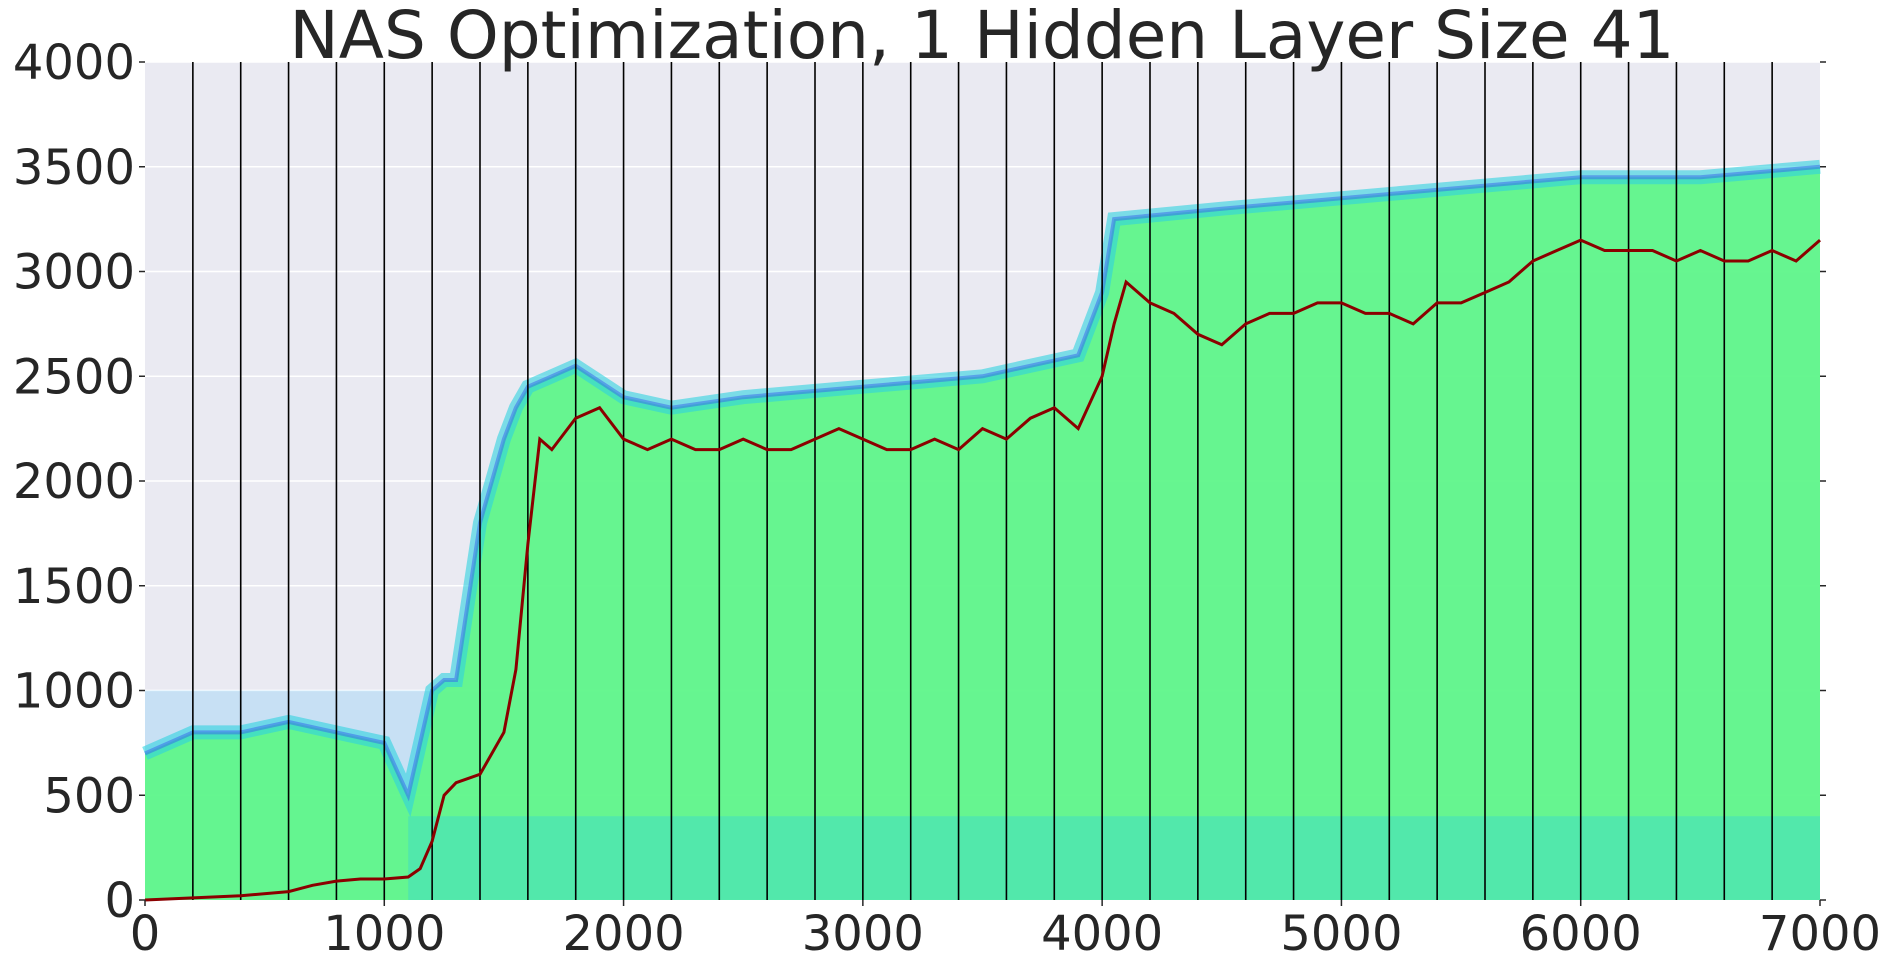  I want to click on y-tick-label: 3000, so click(74, 273).